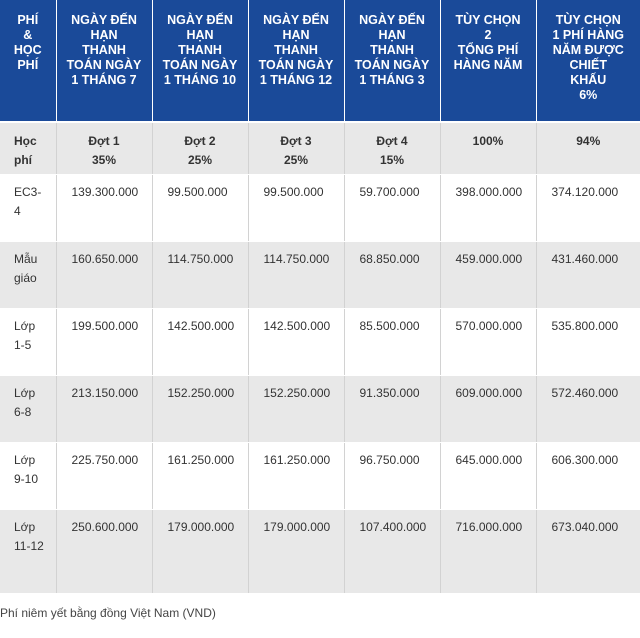 This screenshot has height=638, width=640. Describe the element at coordinates (588, 275) in the screenshot. I see `fee-cell: 431.460.000` at that location.